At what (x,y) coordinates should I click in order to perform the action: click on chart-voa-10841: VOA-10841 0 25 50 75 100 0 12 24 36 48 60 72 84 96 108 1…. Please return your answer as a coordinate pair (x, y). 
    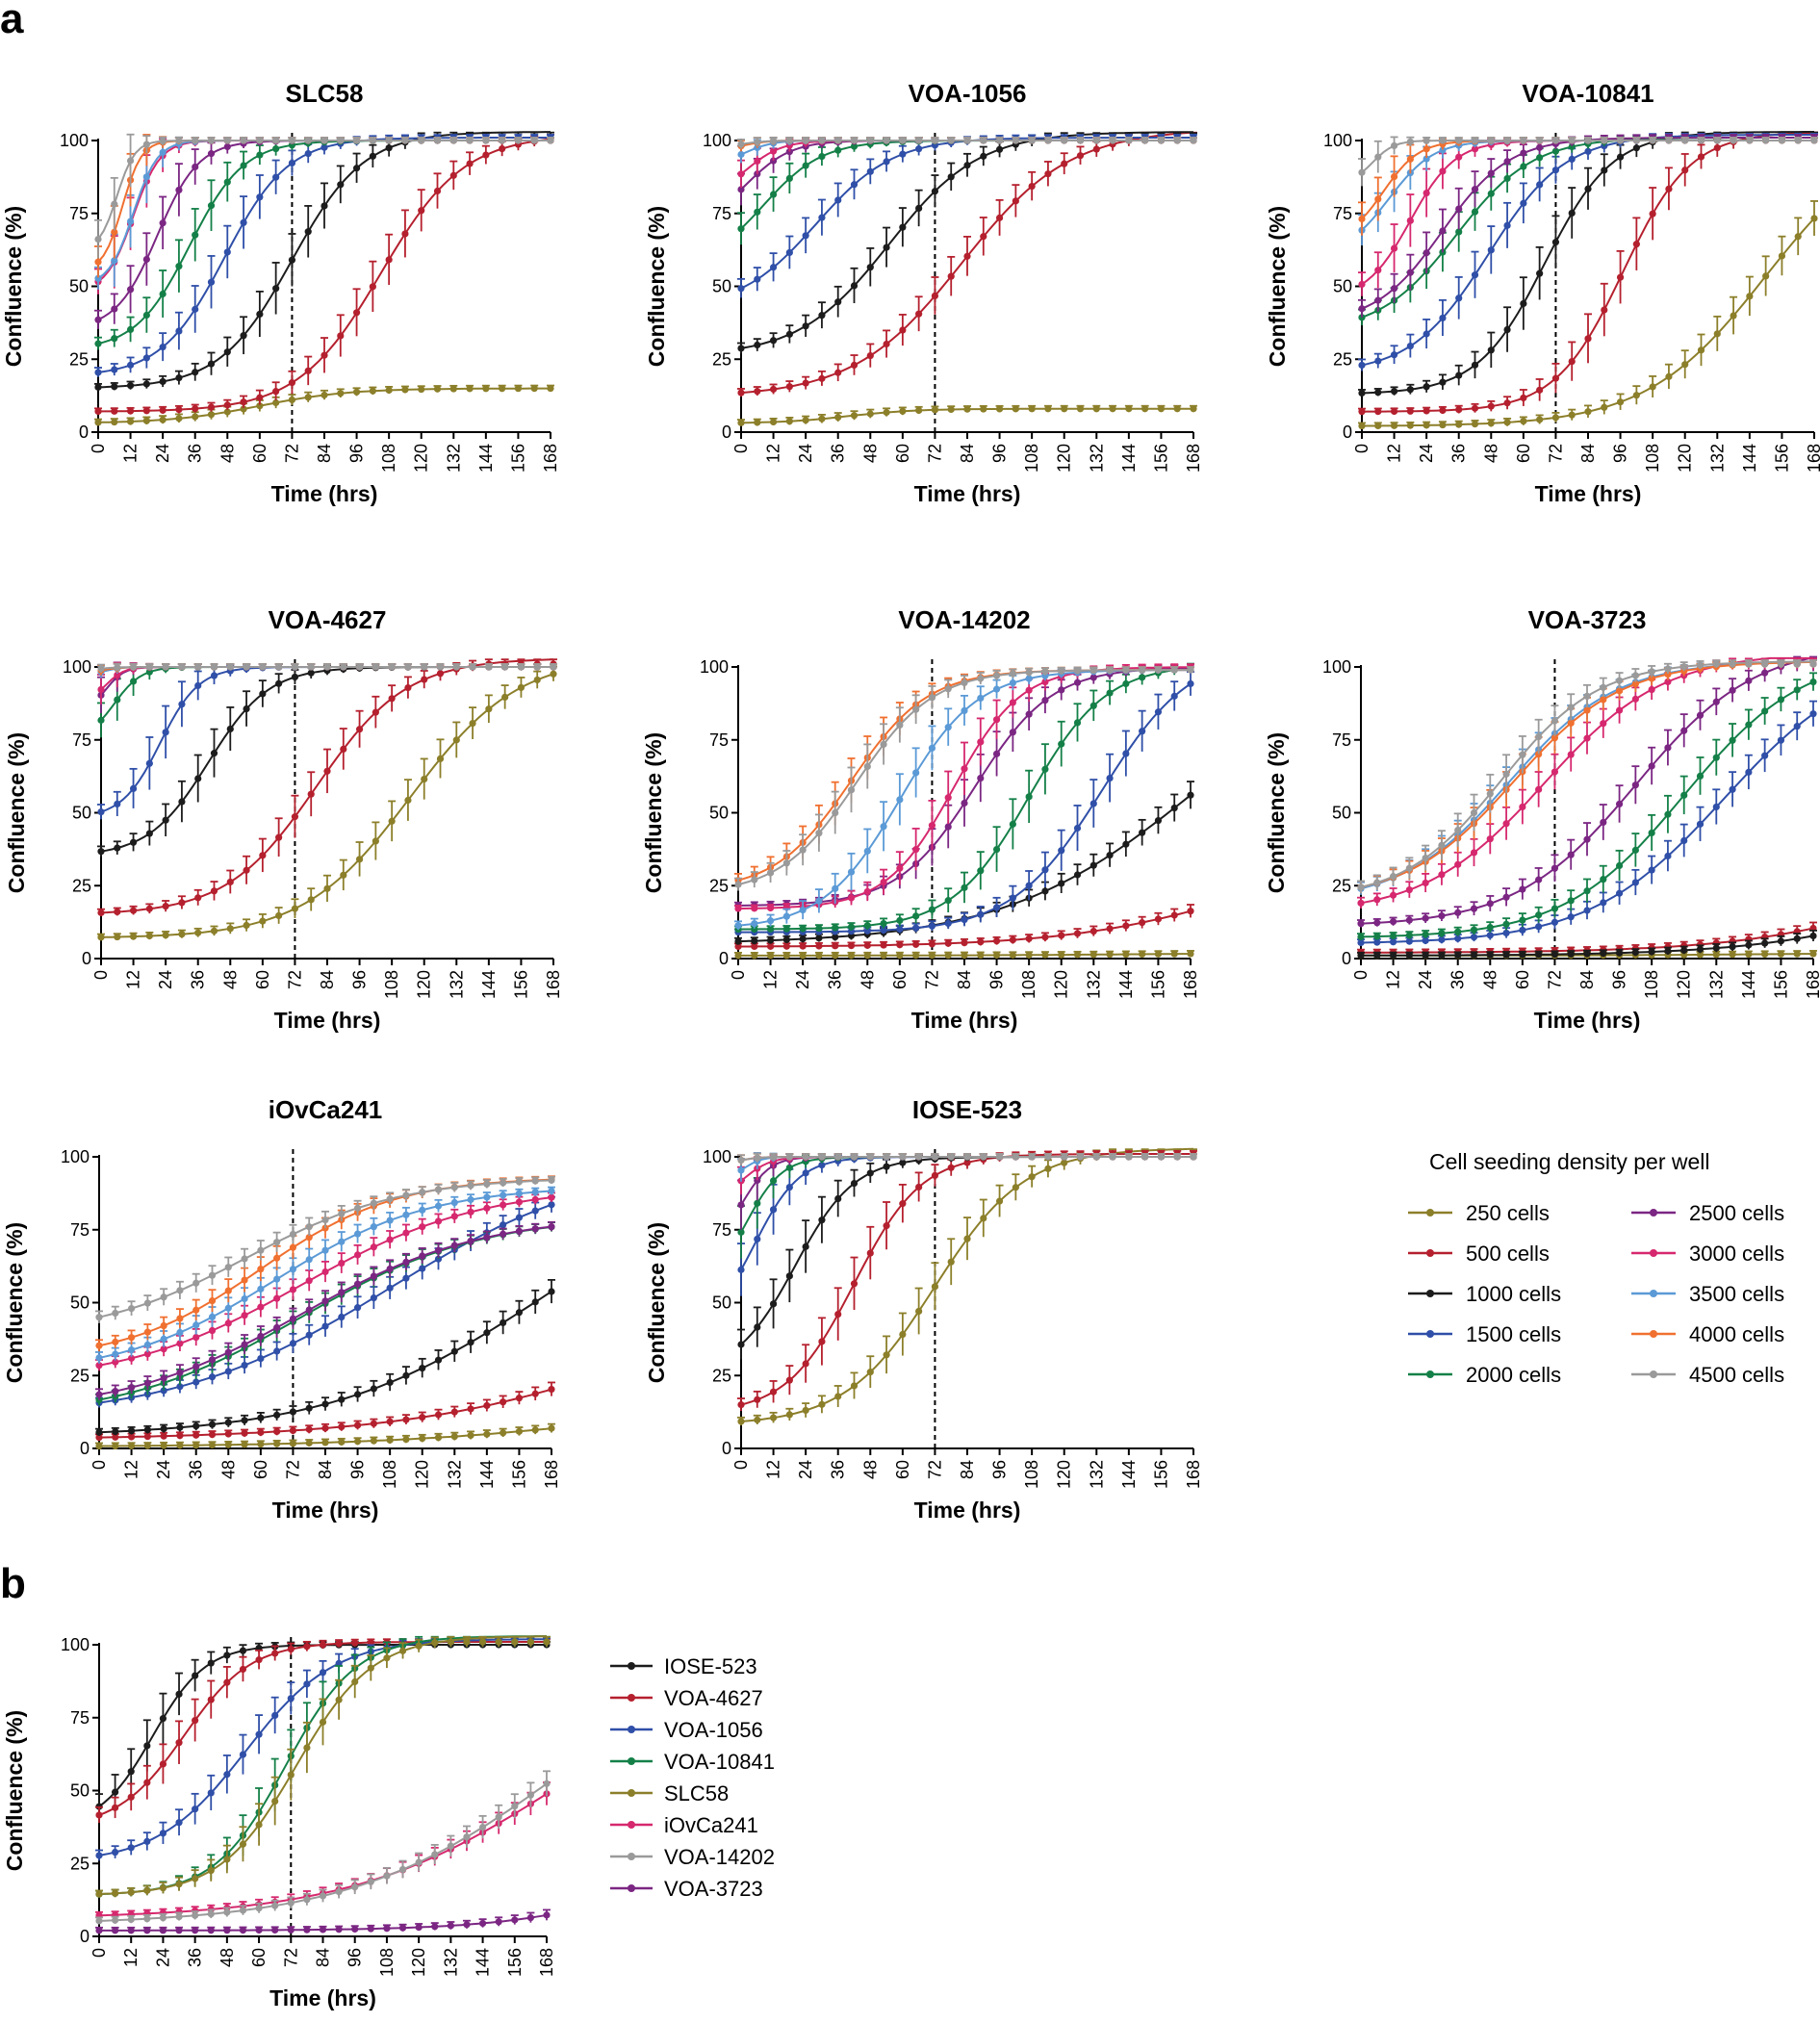
    Looking at the image, I should click on (1543, 292).